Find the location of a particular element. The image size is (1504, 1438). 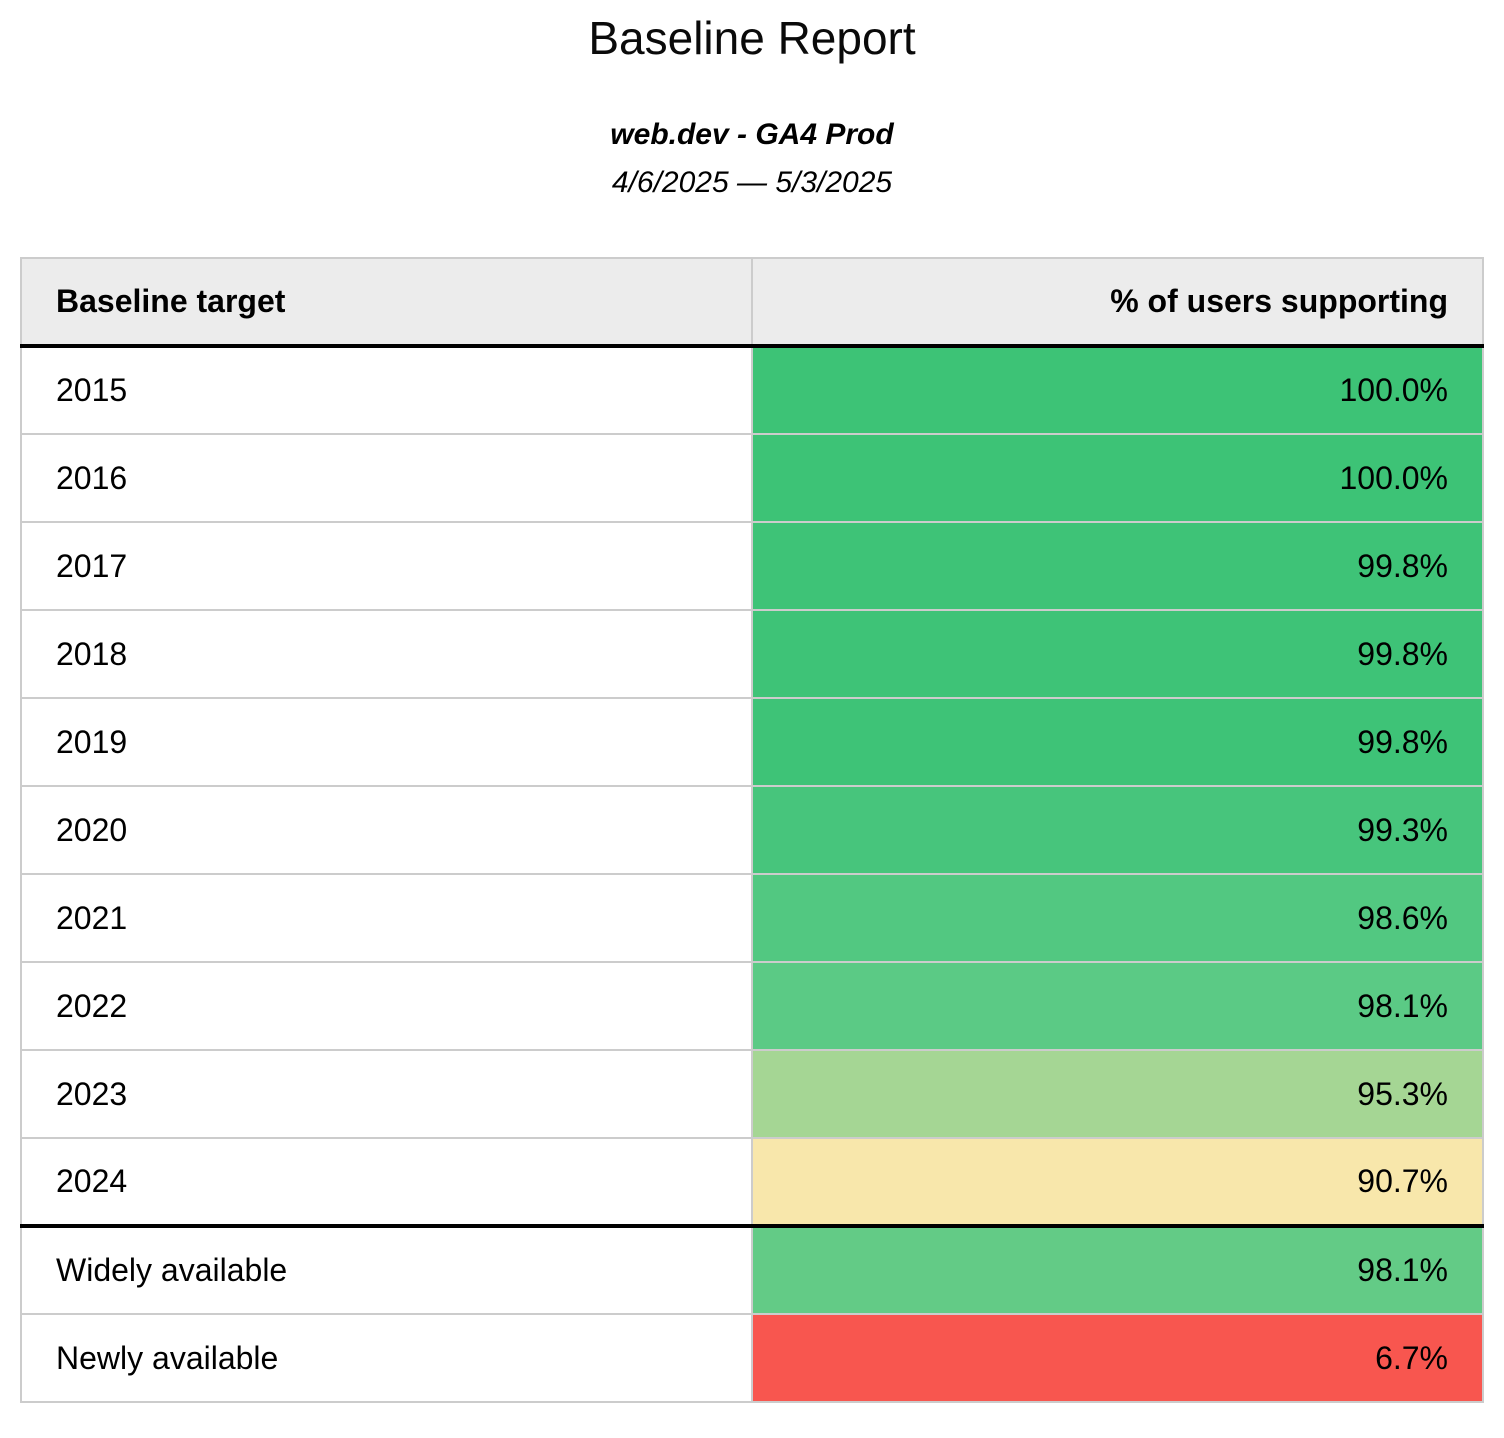

table-row: Newly available 6.7% is located at coordinates (752, 1358).